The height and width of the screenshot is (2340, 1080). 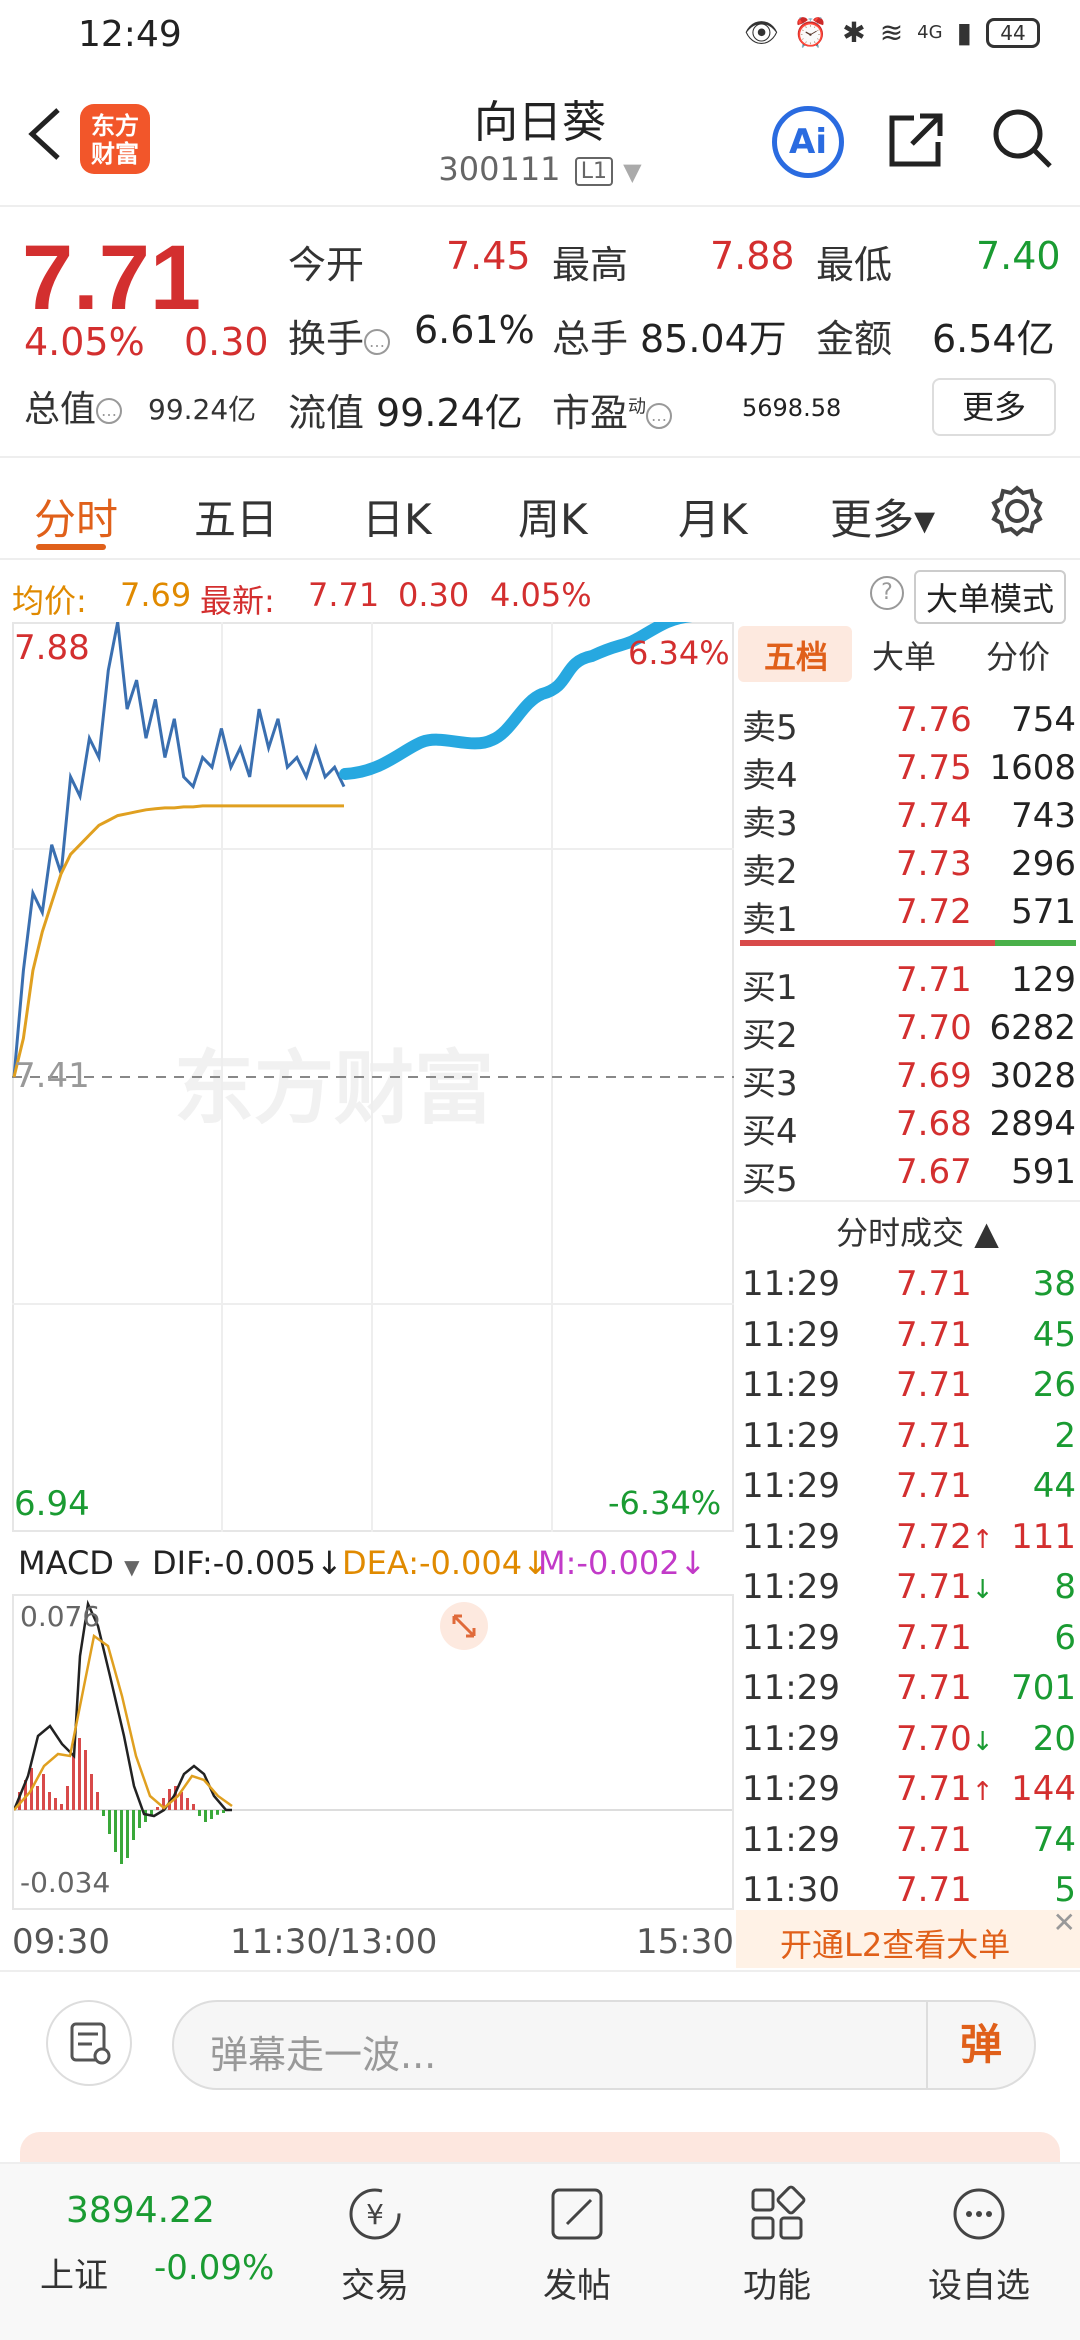 I want to click on nav-trade: ¥ 交易, so click(x=375, y=2241).